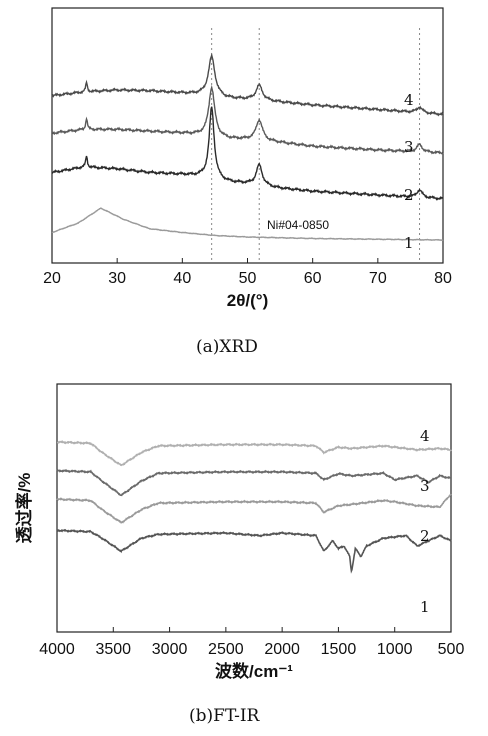 The image size is (488, 736). I want to click on xrd-series-label-1: 1, so click(409, 243).